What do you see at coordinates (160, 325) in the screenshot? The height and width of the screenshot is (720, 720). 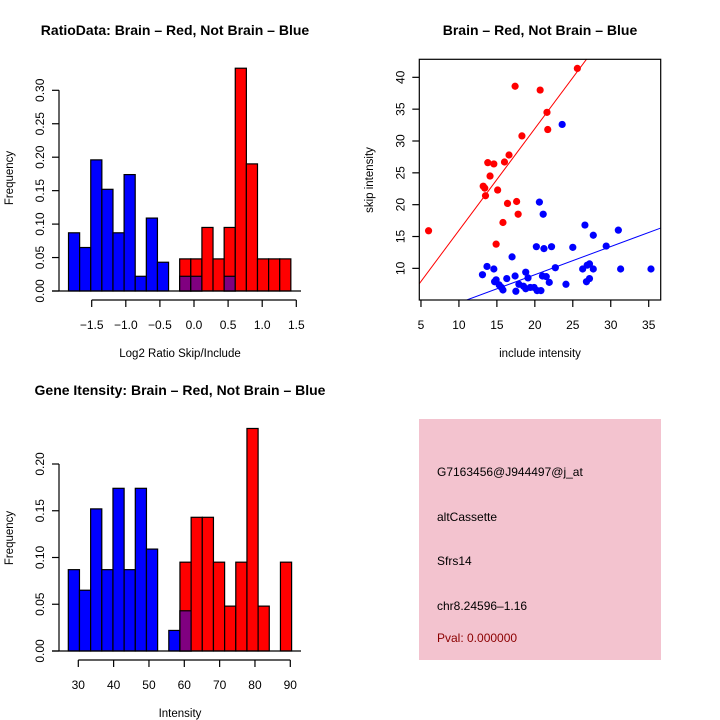 I see `x-tick-label: −0.5` at bounding box center [160, 325].